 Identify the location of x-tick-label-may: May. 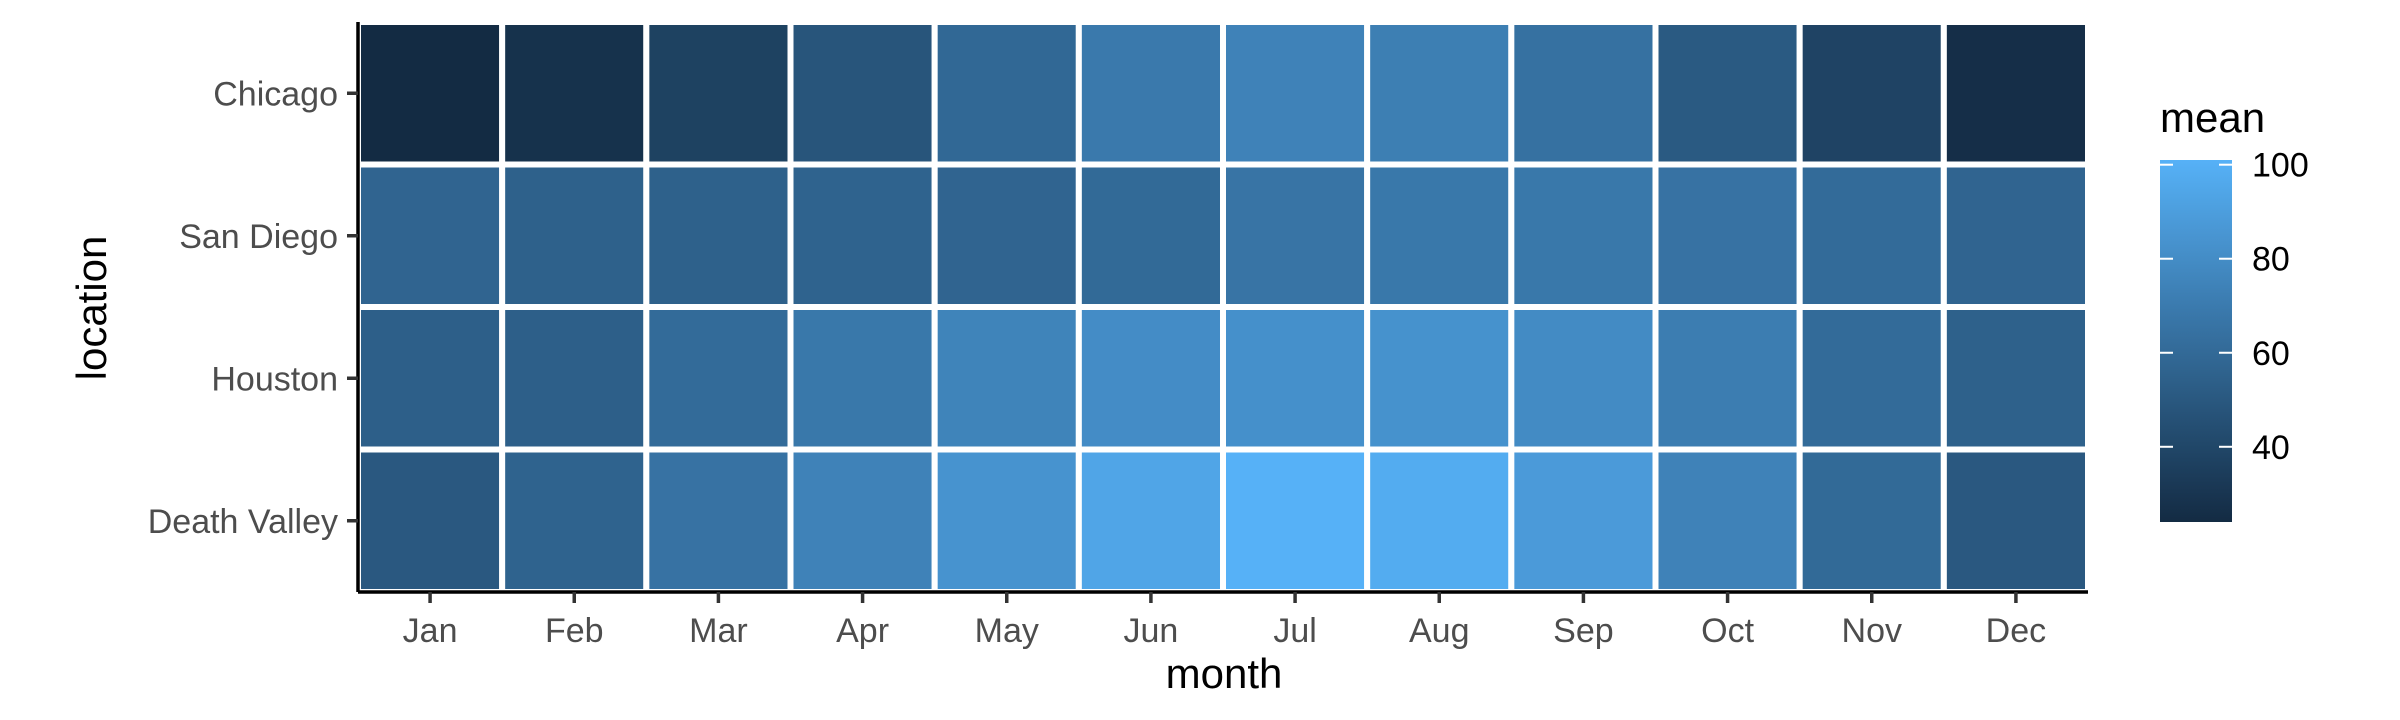
(1007, 631).